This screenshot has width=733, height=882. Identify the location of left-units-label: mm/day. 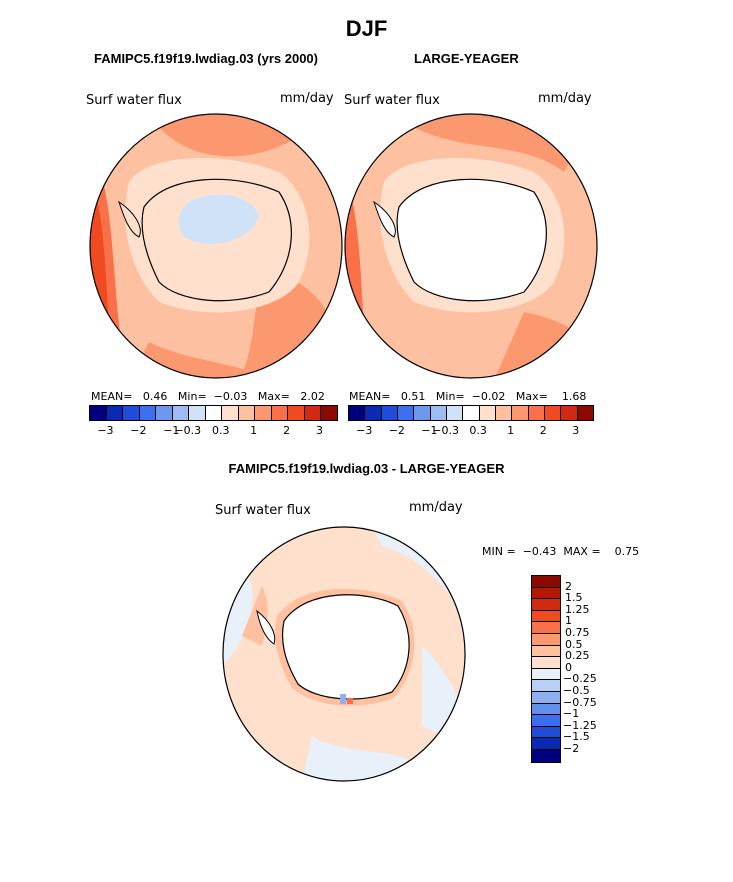
(307, 98).